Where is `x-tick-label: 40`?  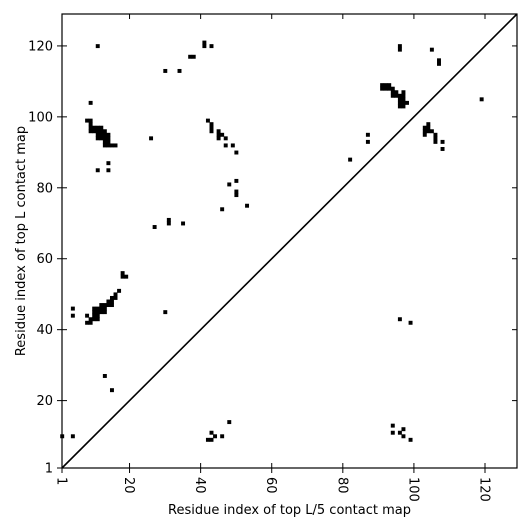
x-tick-label: 40 is located at coordinates (199, 485).